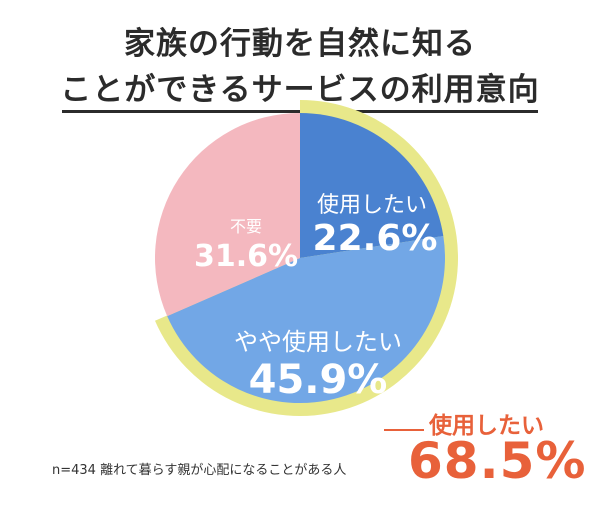  Describe the element at coordinates (227, 215) in the screenshot. I see `slice-not-needed` at that location.